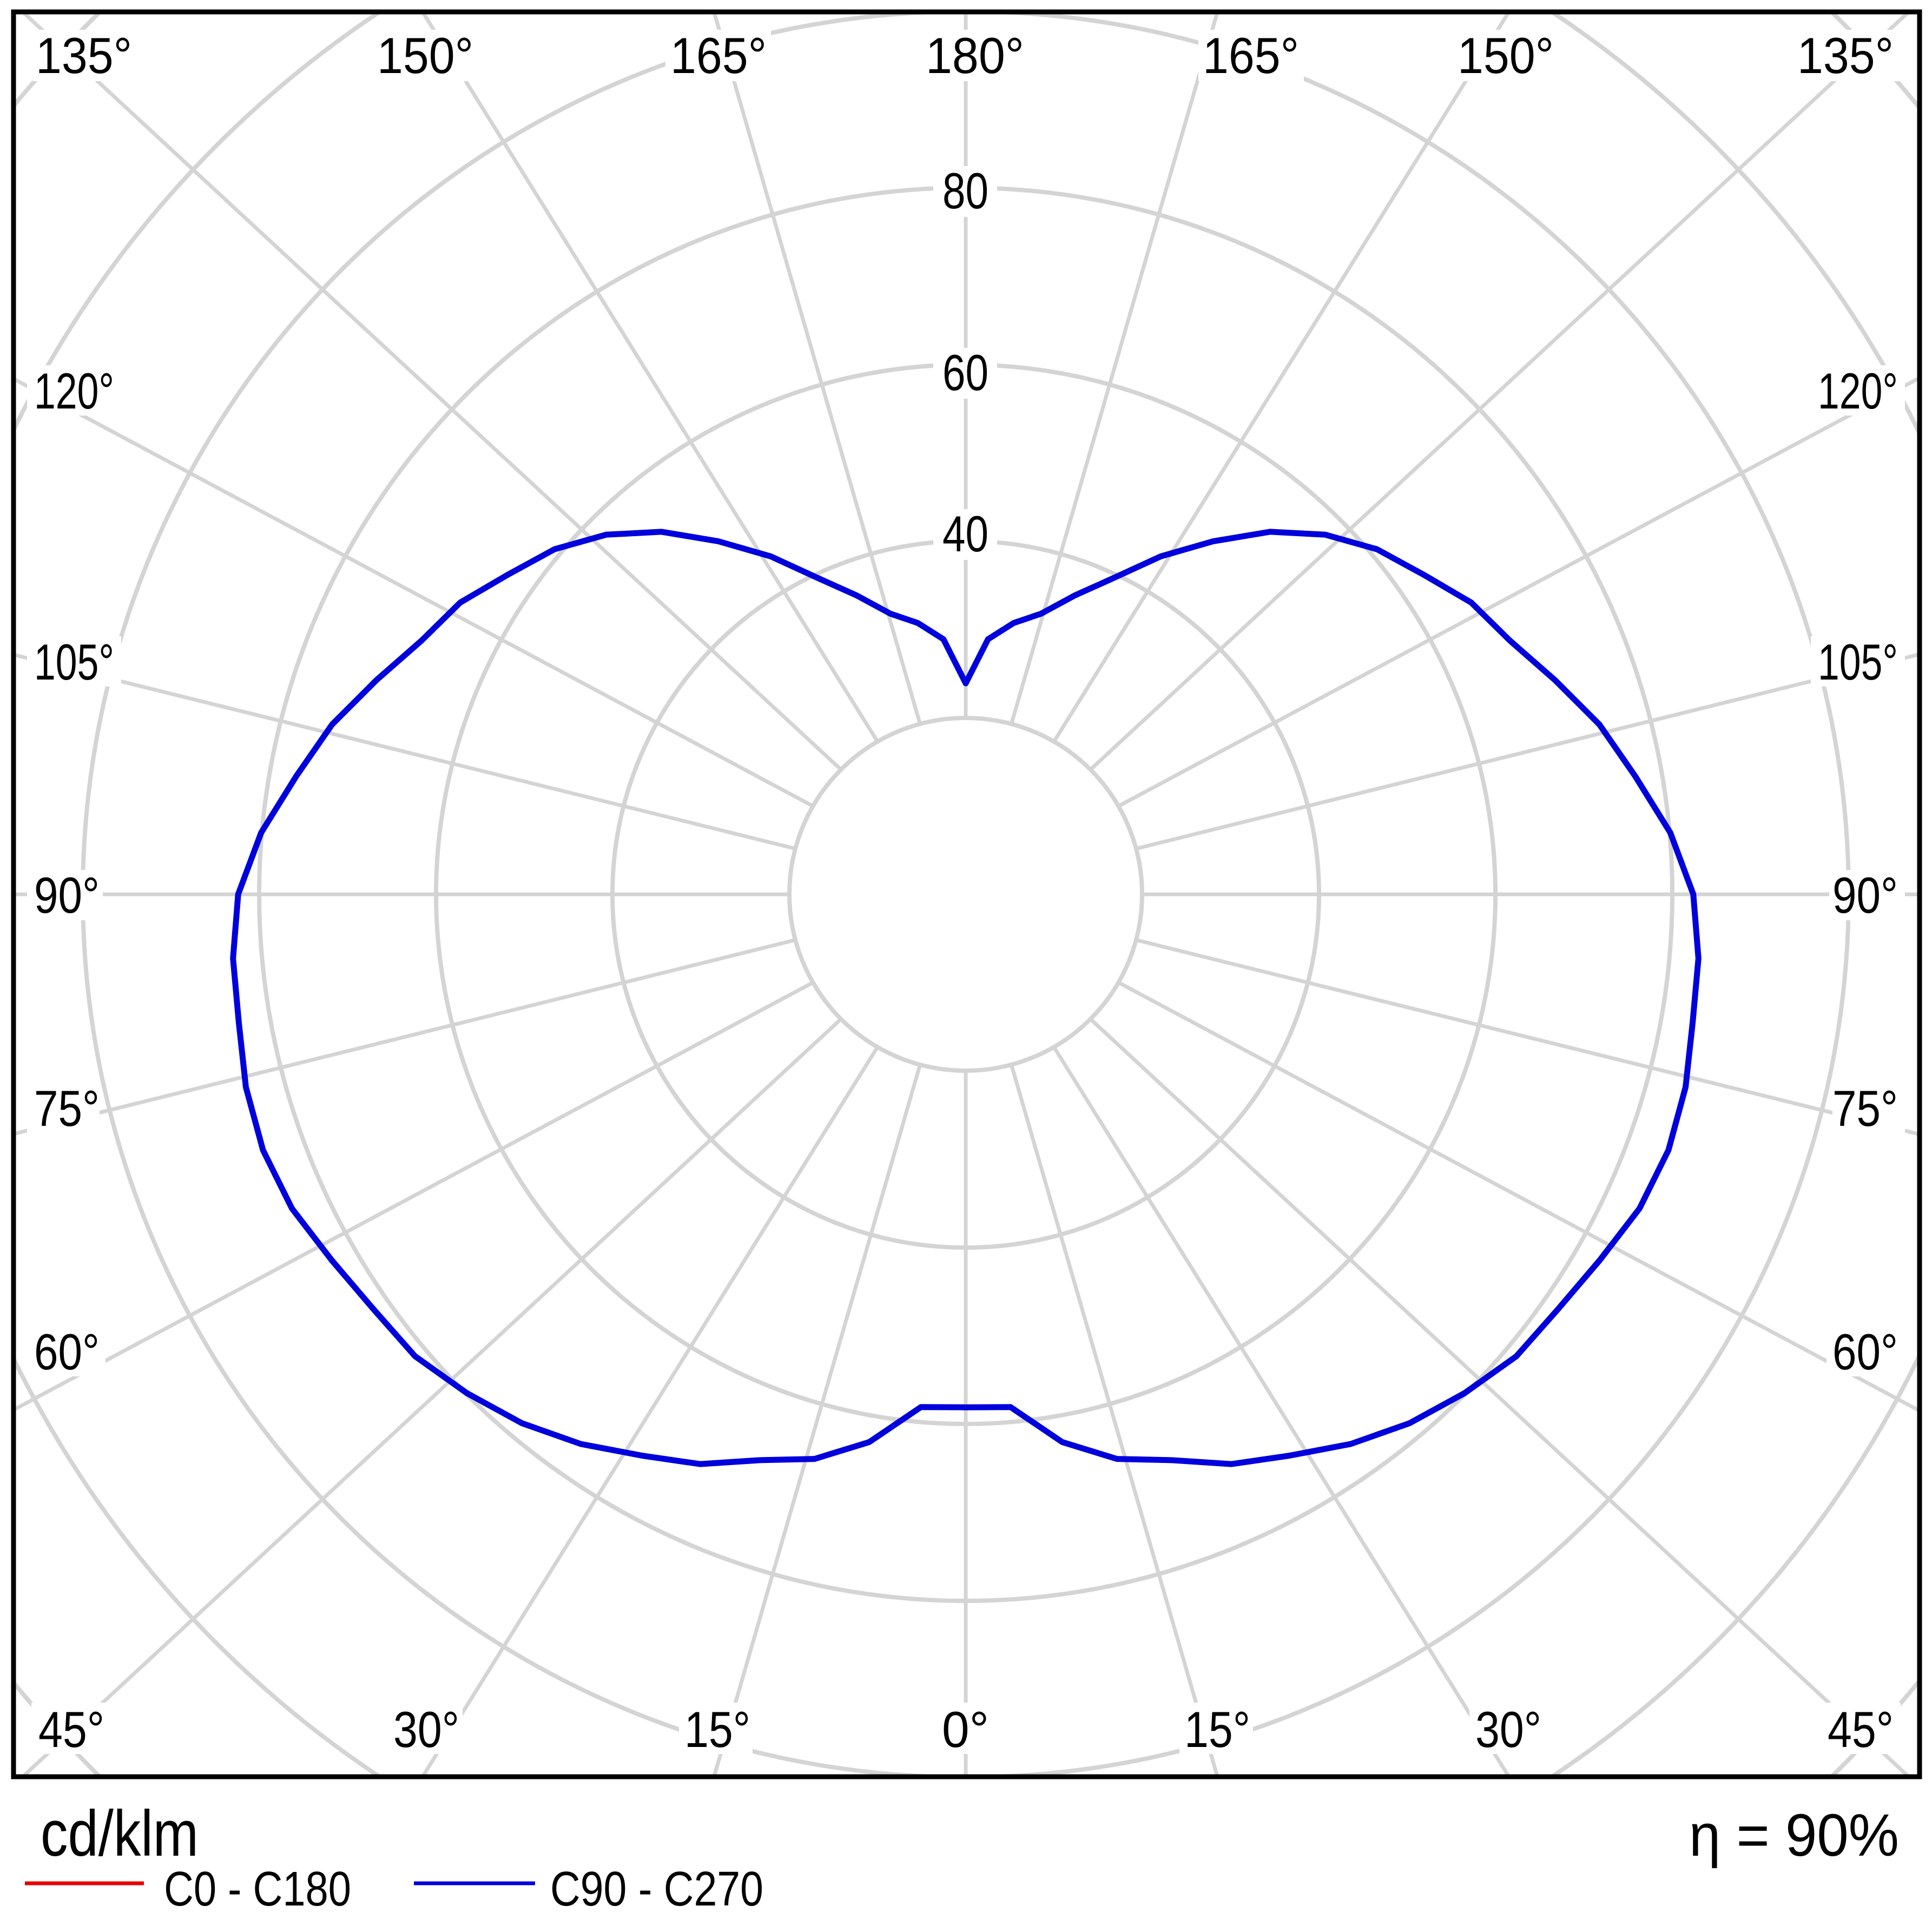  I want to click on svg-text: 180°, so click(975, 55).